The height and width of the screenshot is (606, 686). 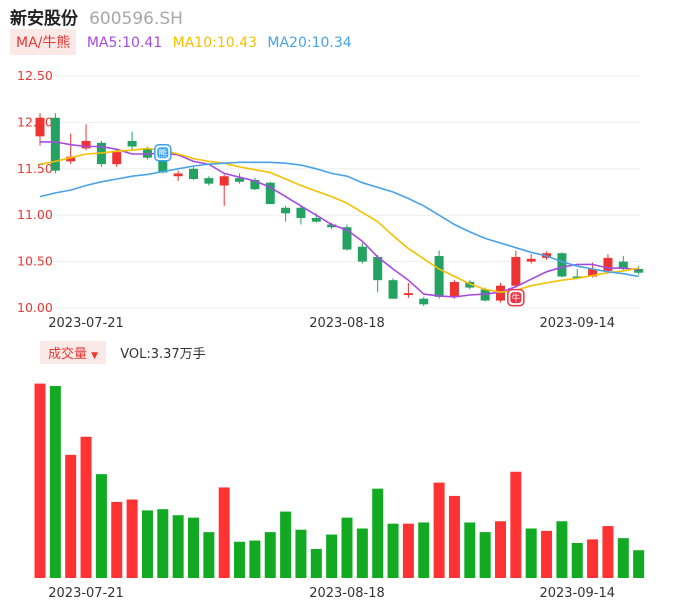 I want to click on dropdown-caret-icon: ▼, so click(x=95, y=356).